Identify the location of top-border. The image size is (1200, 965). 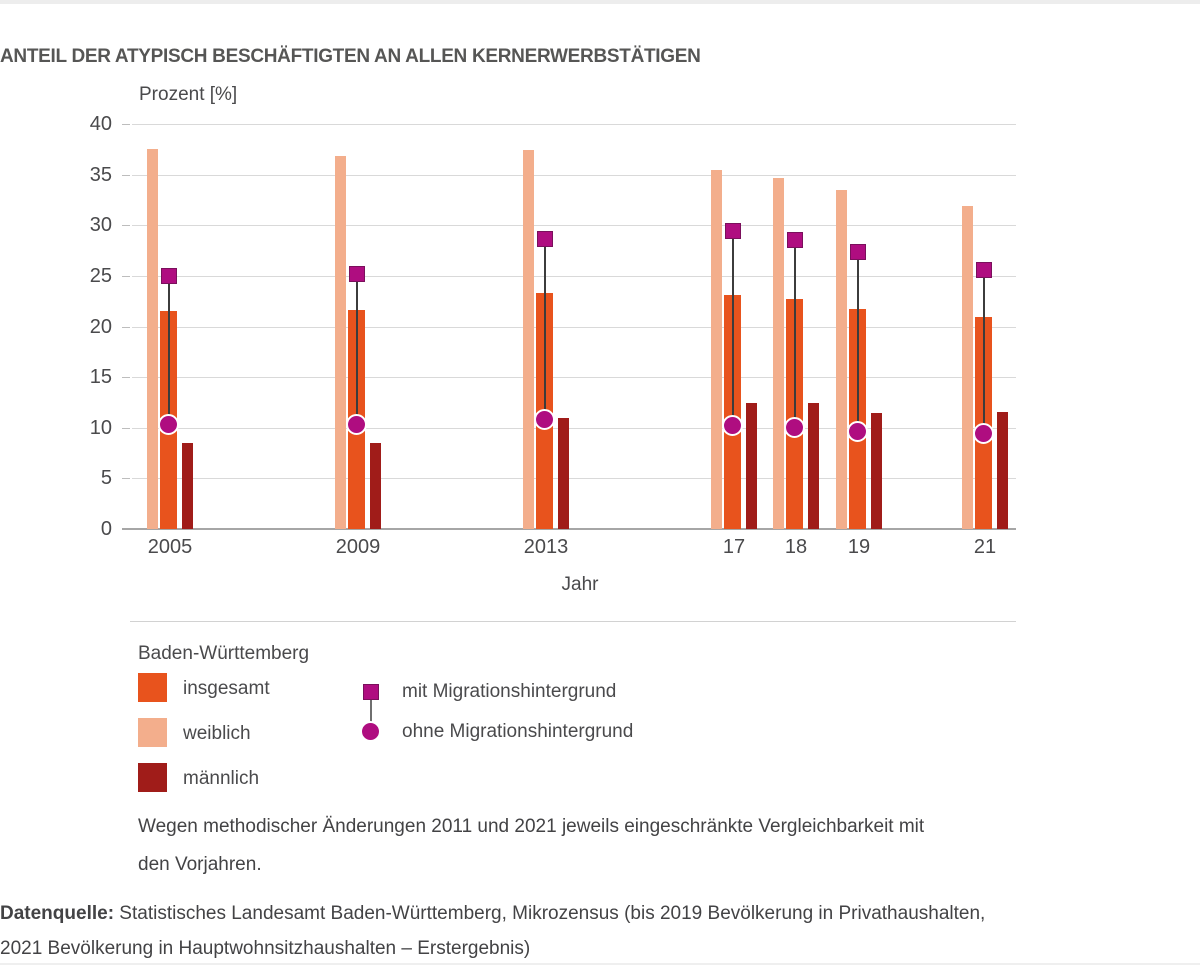
(600, 2).